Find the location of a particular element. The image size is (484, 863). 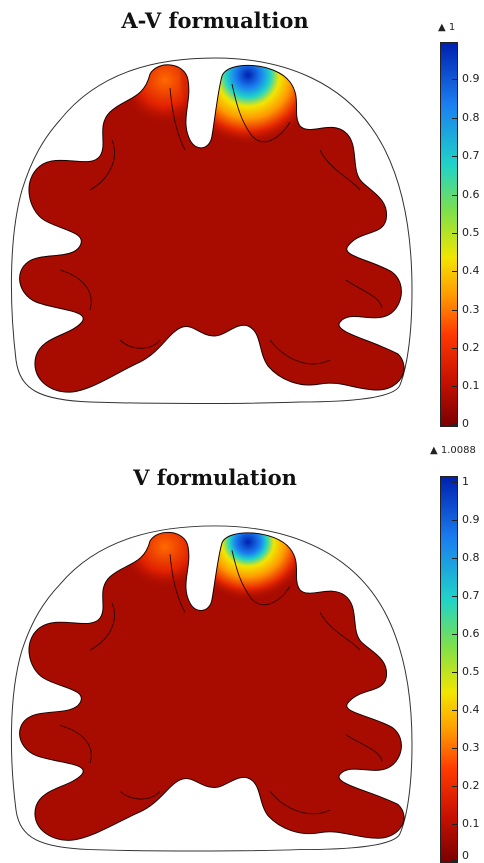

colorbar-max-label: ▲ 1.0088 is located at coordinates (453, 450).